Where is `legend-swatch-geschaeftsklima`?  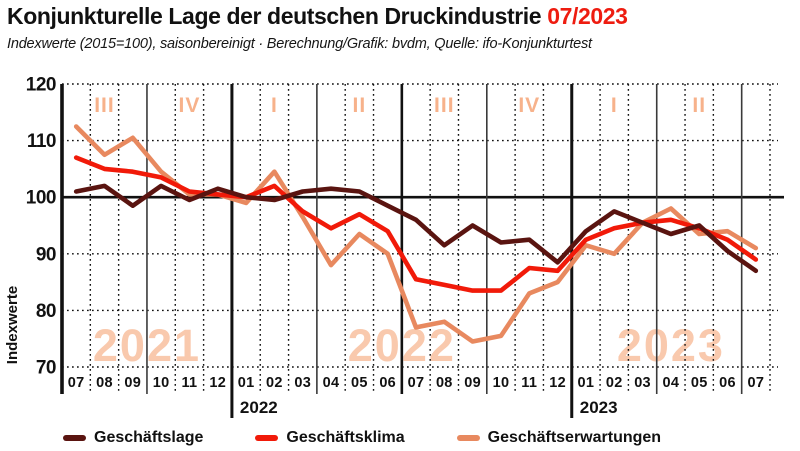
legend-swatch-geschaeftsklima is located at coordinates (267, 438).